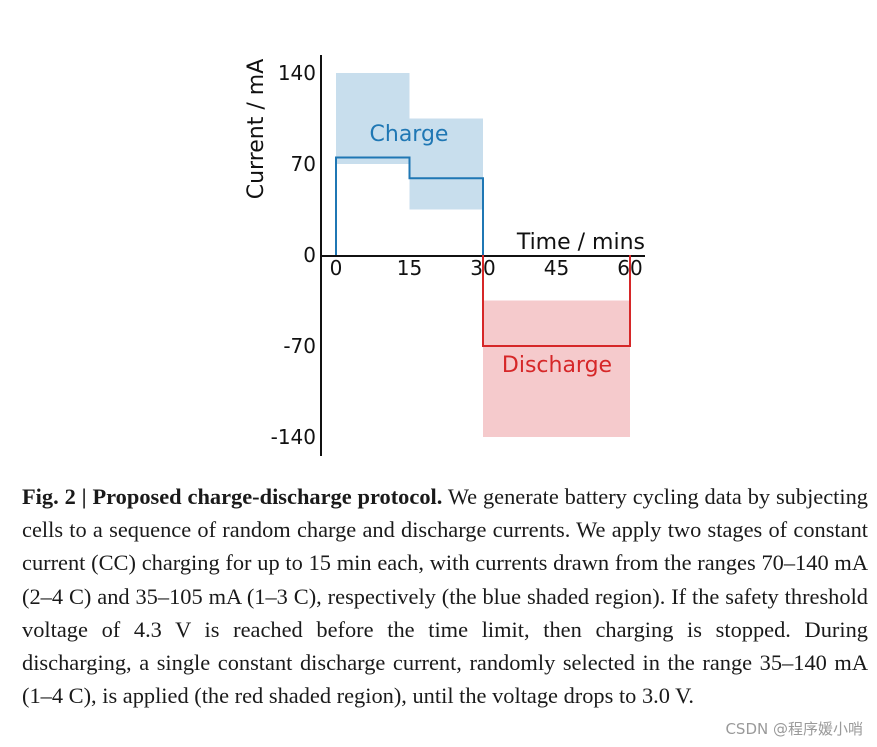 This screenshot has width=877, height=747. I want to click on discharge-label: Discharge, so click(557, 365).